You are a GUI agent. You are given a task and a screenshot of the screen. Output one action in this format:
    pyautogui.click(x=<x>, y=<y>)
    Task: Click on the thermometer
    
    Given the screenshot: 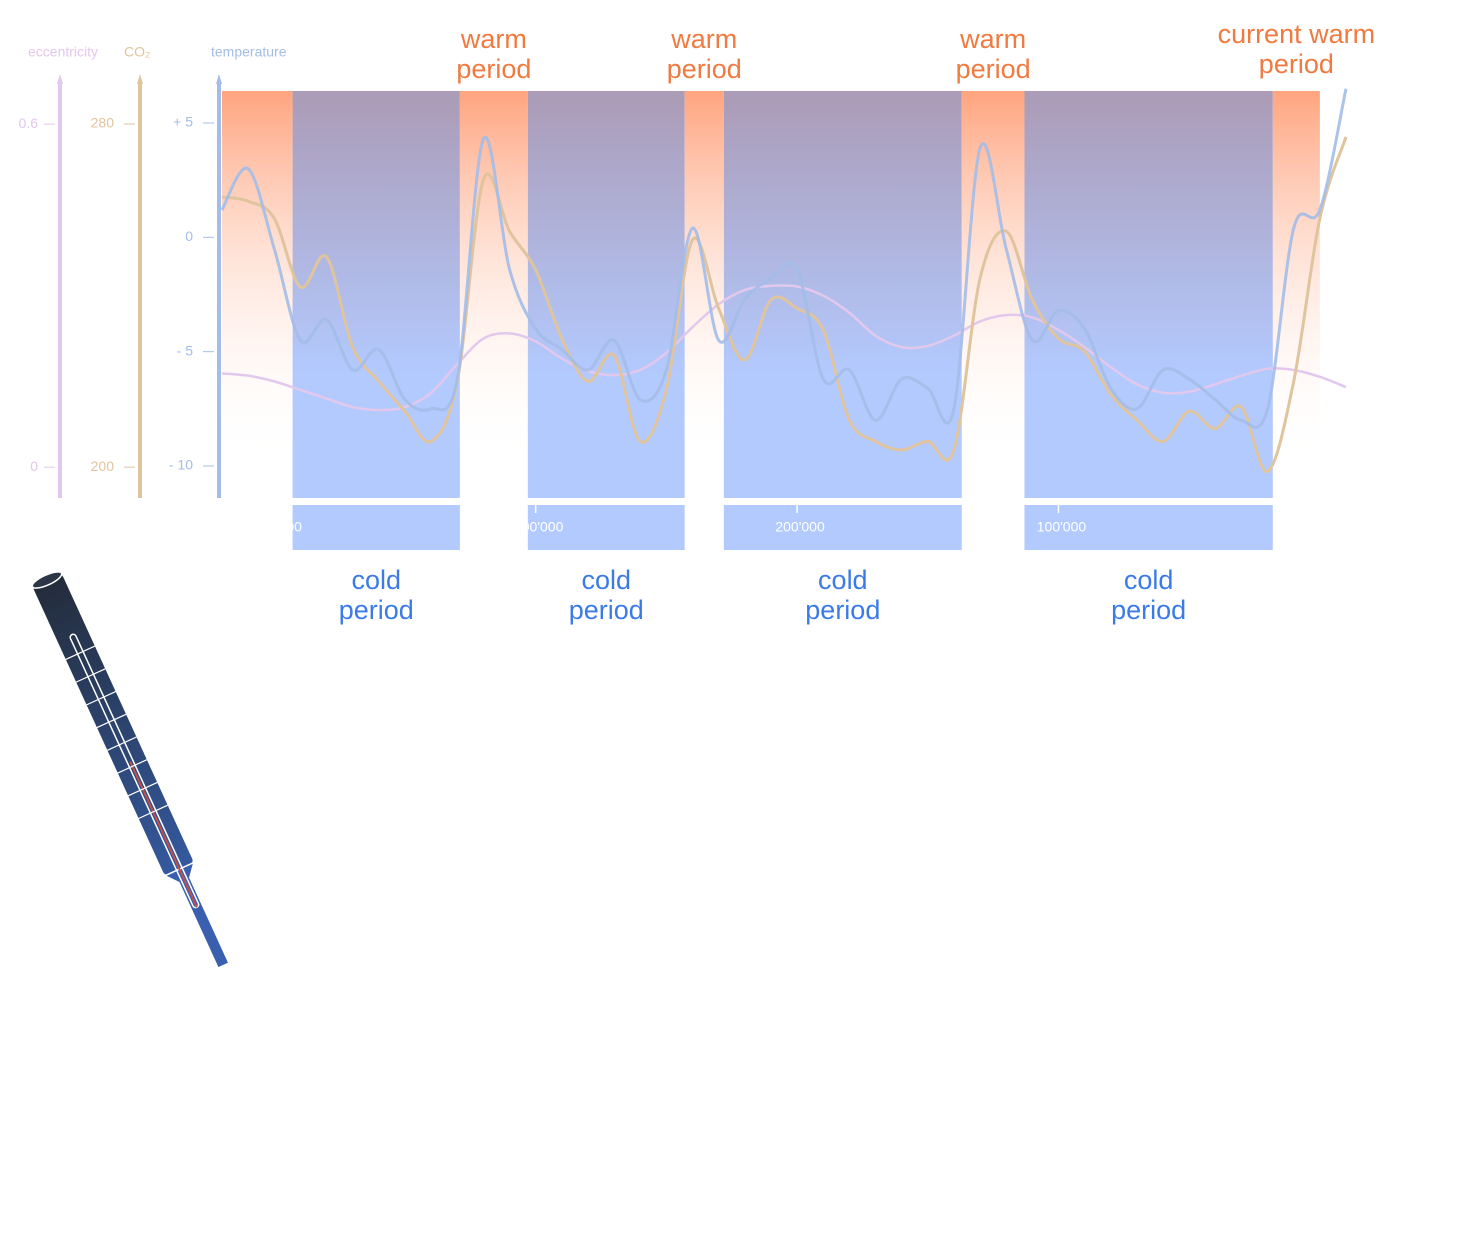 What is the action you would take?
    pyautogui.click(x=130, y=770)
    